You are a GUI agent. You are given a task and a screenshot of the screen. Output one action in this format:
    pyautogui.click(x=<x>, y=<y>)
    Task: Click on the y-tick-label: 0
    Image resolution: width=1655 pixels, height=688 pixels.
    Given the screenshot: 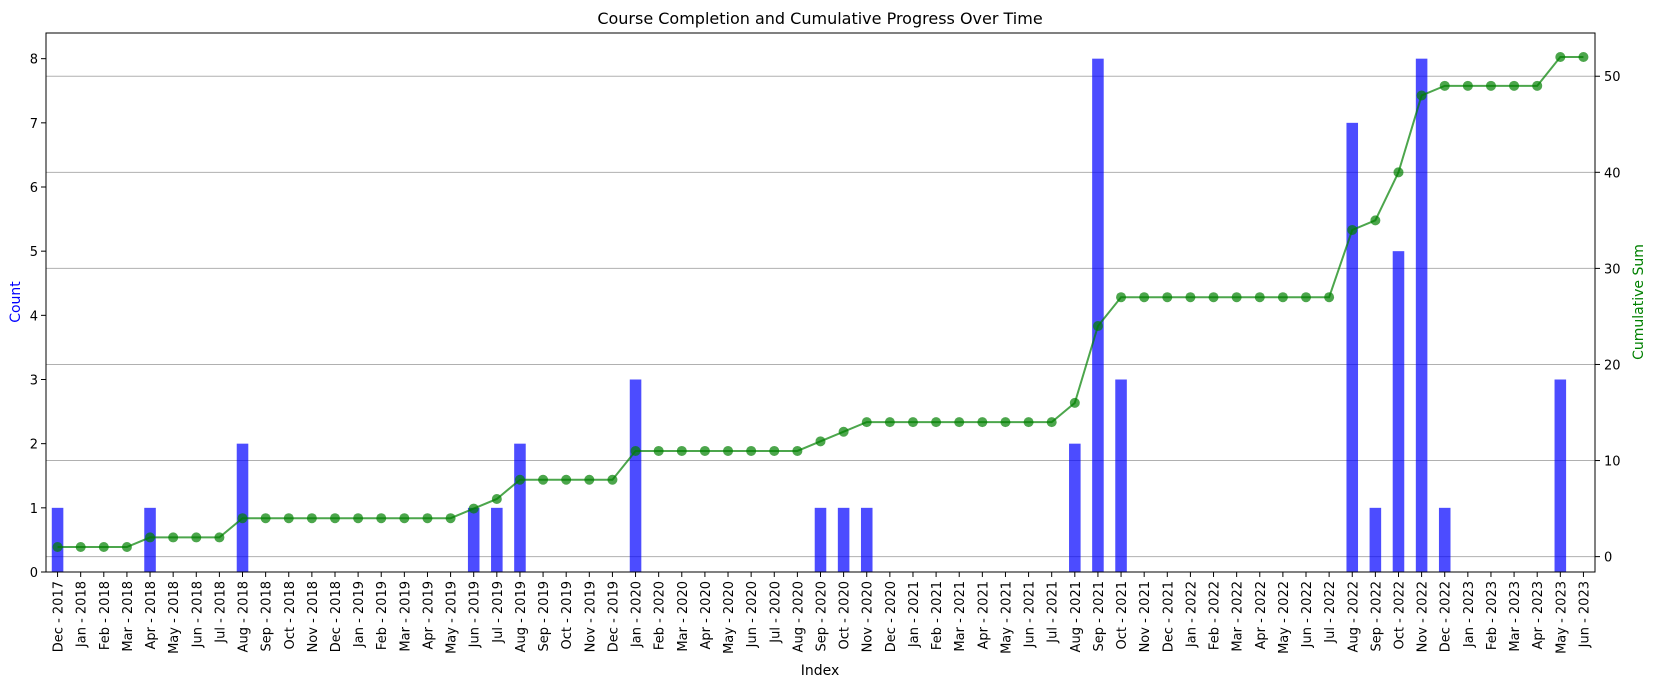 What is the action you would take?
    pyautogui.click(x=34, y=573)
    